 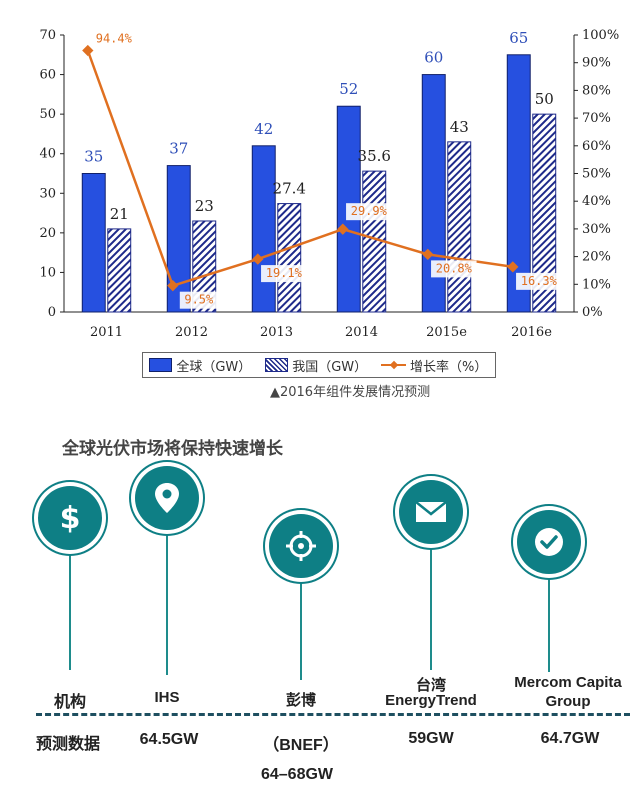 I want to click on forecast-value: 59GW, so click(x=431, y=738).